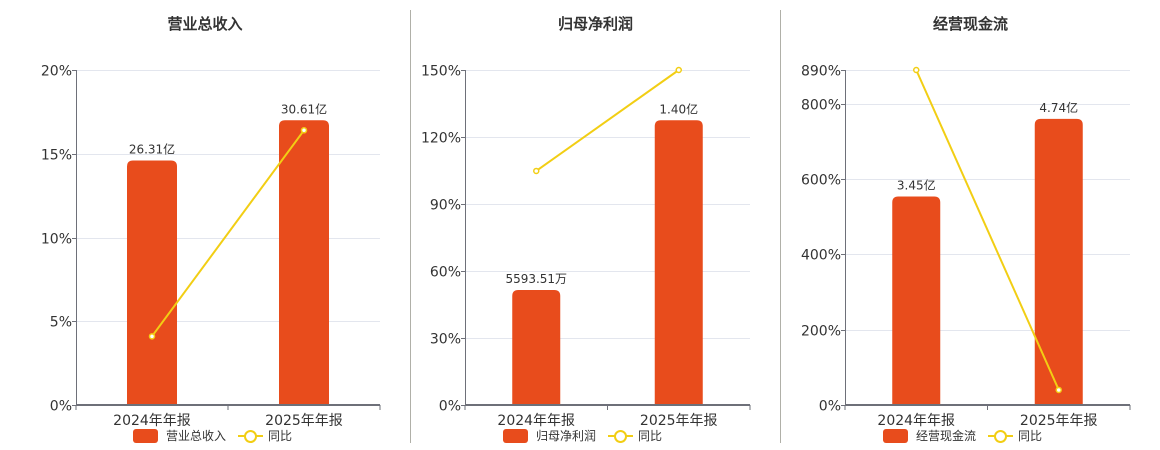 The image size is (1160, 450). Describe the element at coordinates (196, 436) in the screenshot. I see `bar-legend-label: 营业总收入` at that location.